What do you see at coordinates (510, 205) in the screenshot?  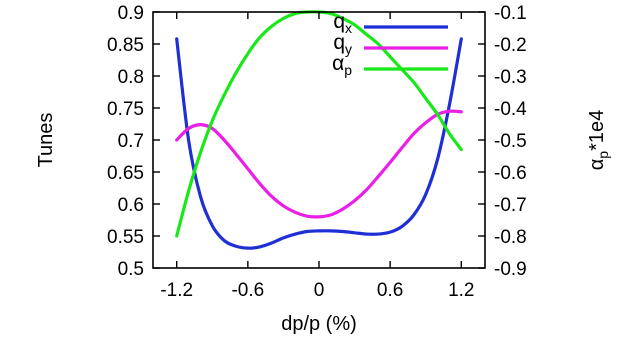 I see `y-right-tick-label: -0.7` at bounding box center [510, 205].